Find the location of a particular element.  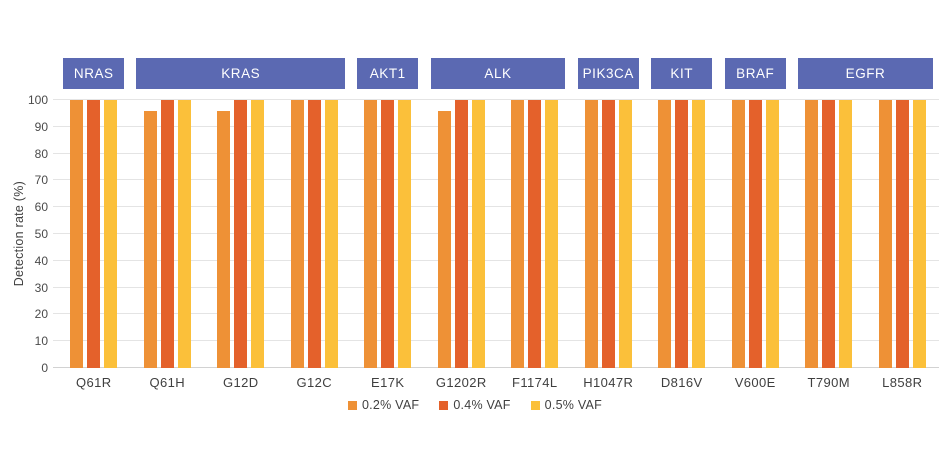

y-tick-label-30: 30 is located at coordinates (41, 287).